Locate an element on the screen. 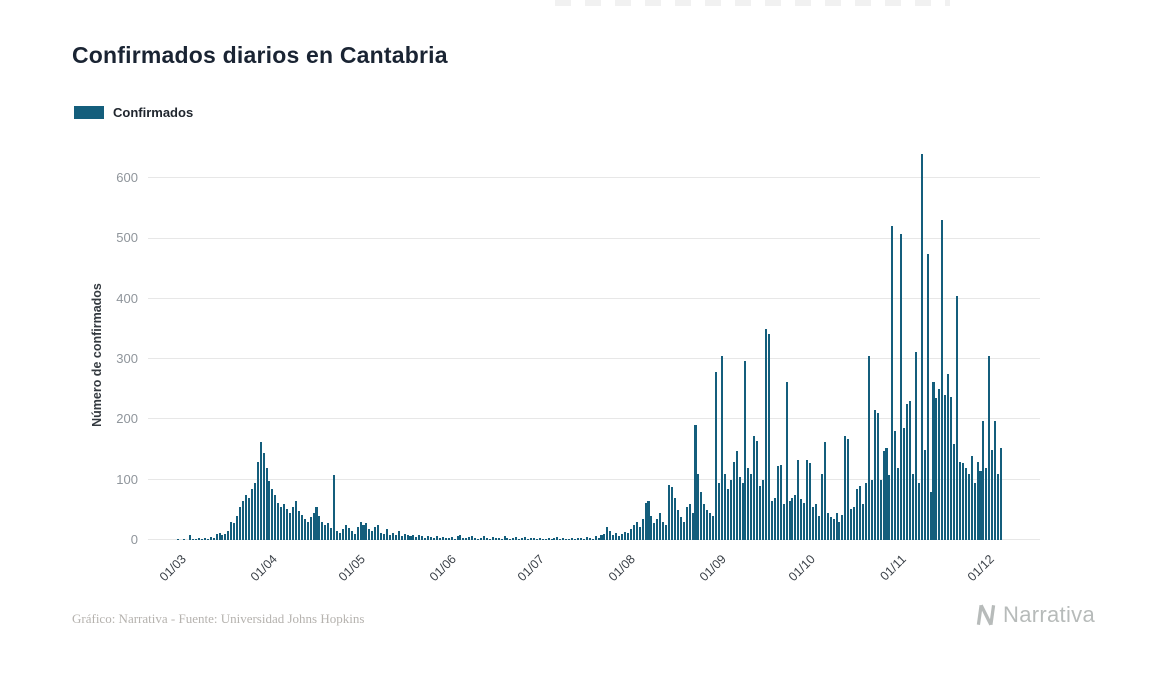  legend: Confirmados is located at coordinates (133, 112).